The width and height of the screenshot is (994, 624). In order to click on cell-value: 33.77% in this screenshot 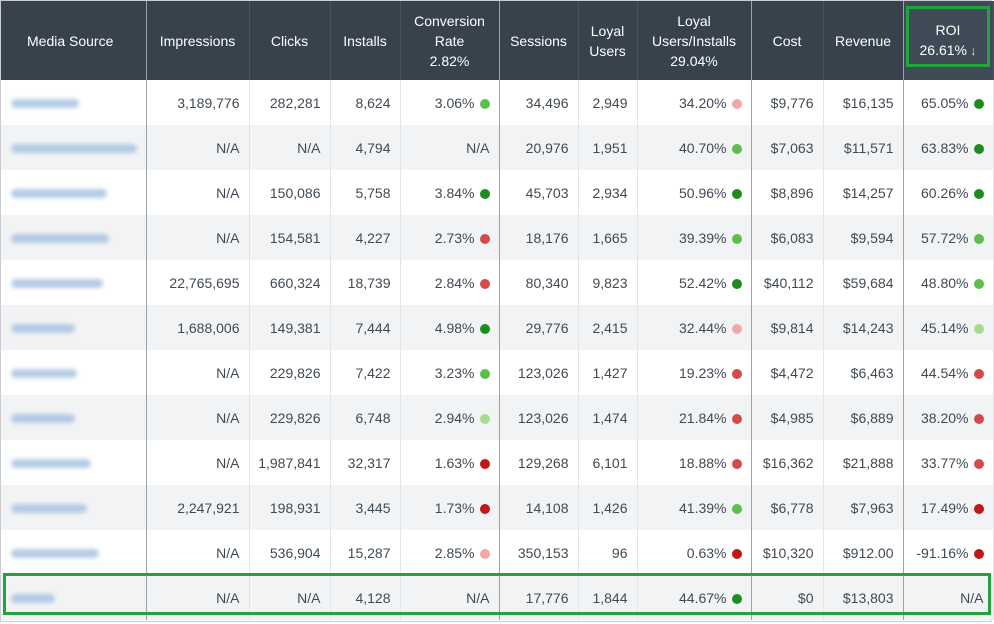, I will do `click(945, 462)`.